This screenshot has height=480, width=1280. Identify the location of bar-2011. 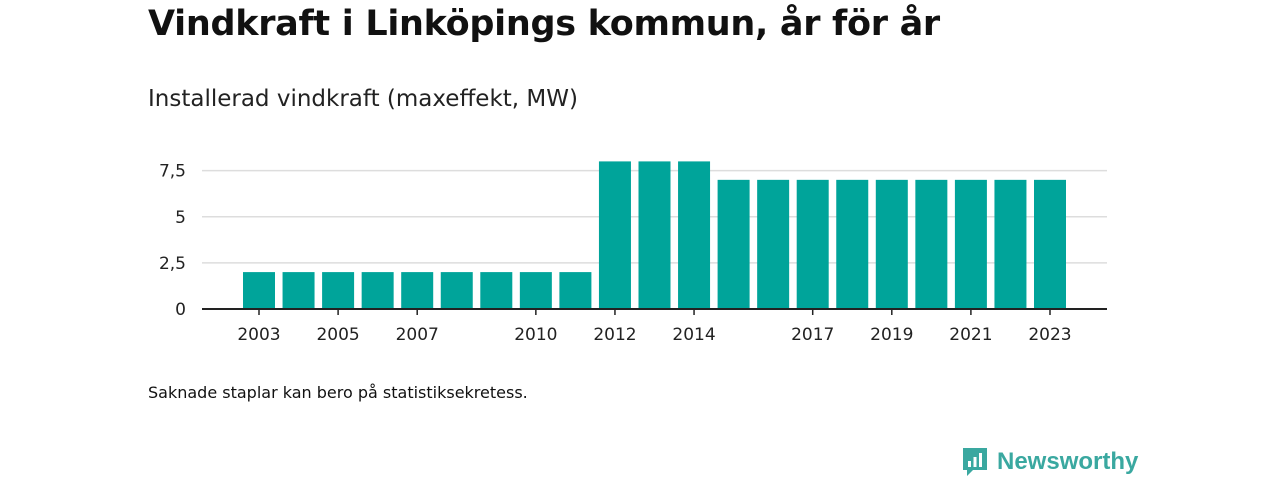
(575, 290).